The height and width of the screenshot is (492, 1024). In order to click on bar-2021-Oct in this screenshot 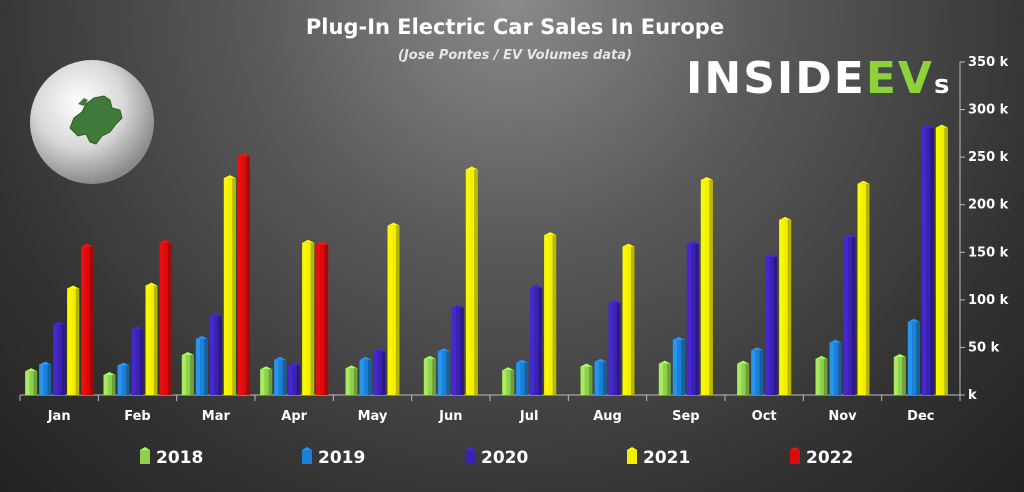, I will do `click(785, 305)`.